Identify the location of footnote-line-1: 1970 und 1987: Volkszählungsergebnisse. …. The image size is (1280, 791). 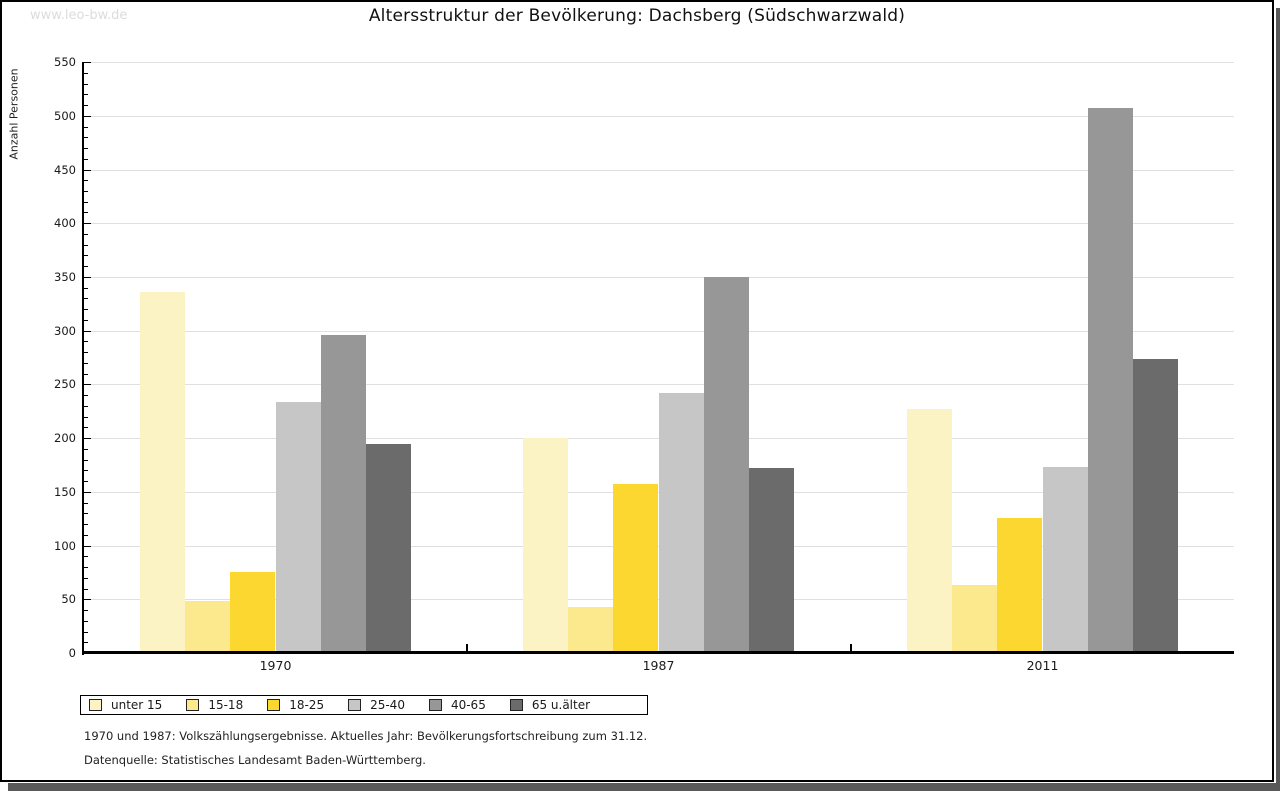
(366, 736).